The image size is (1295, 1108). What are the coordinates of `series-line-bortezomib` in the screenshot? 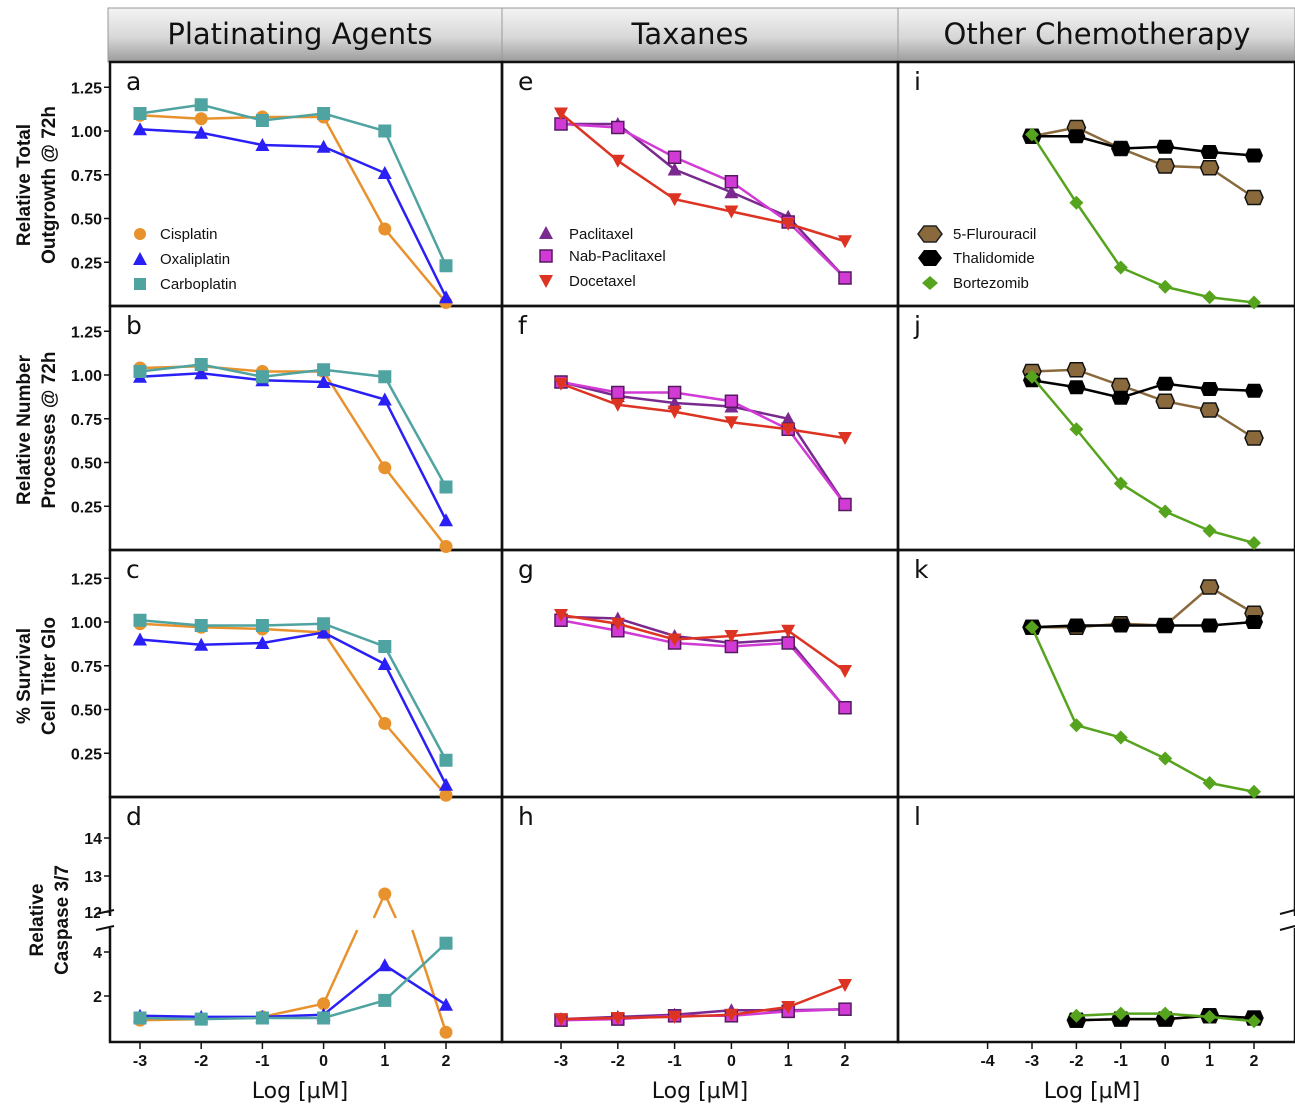 It's located at (1142, 709).